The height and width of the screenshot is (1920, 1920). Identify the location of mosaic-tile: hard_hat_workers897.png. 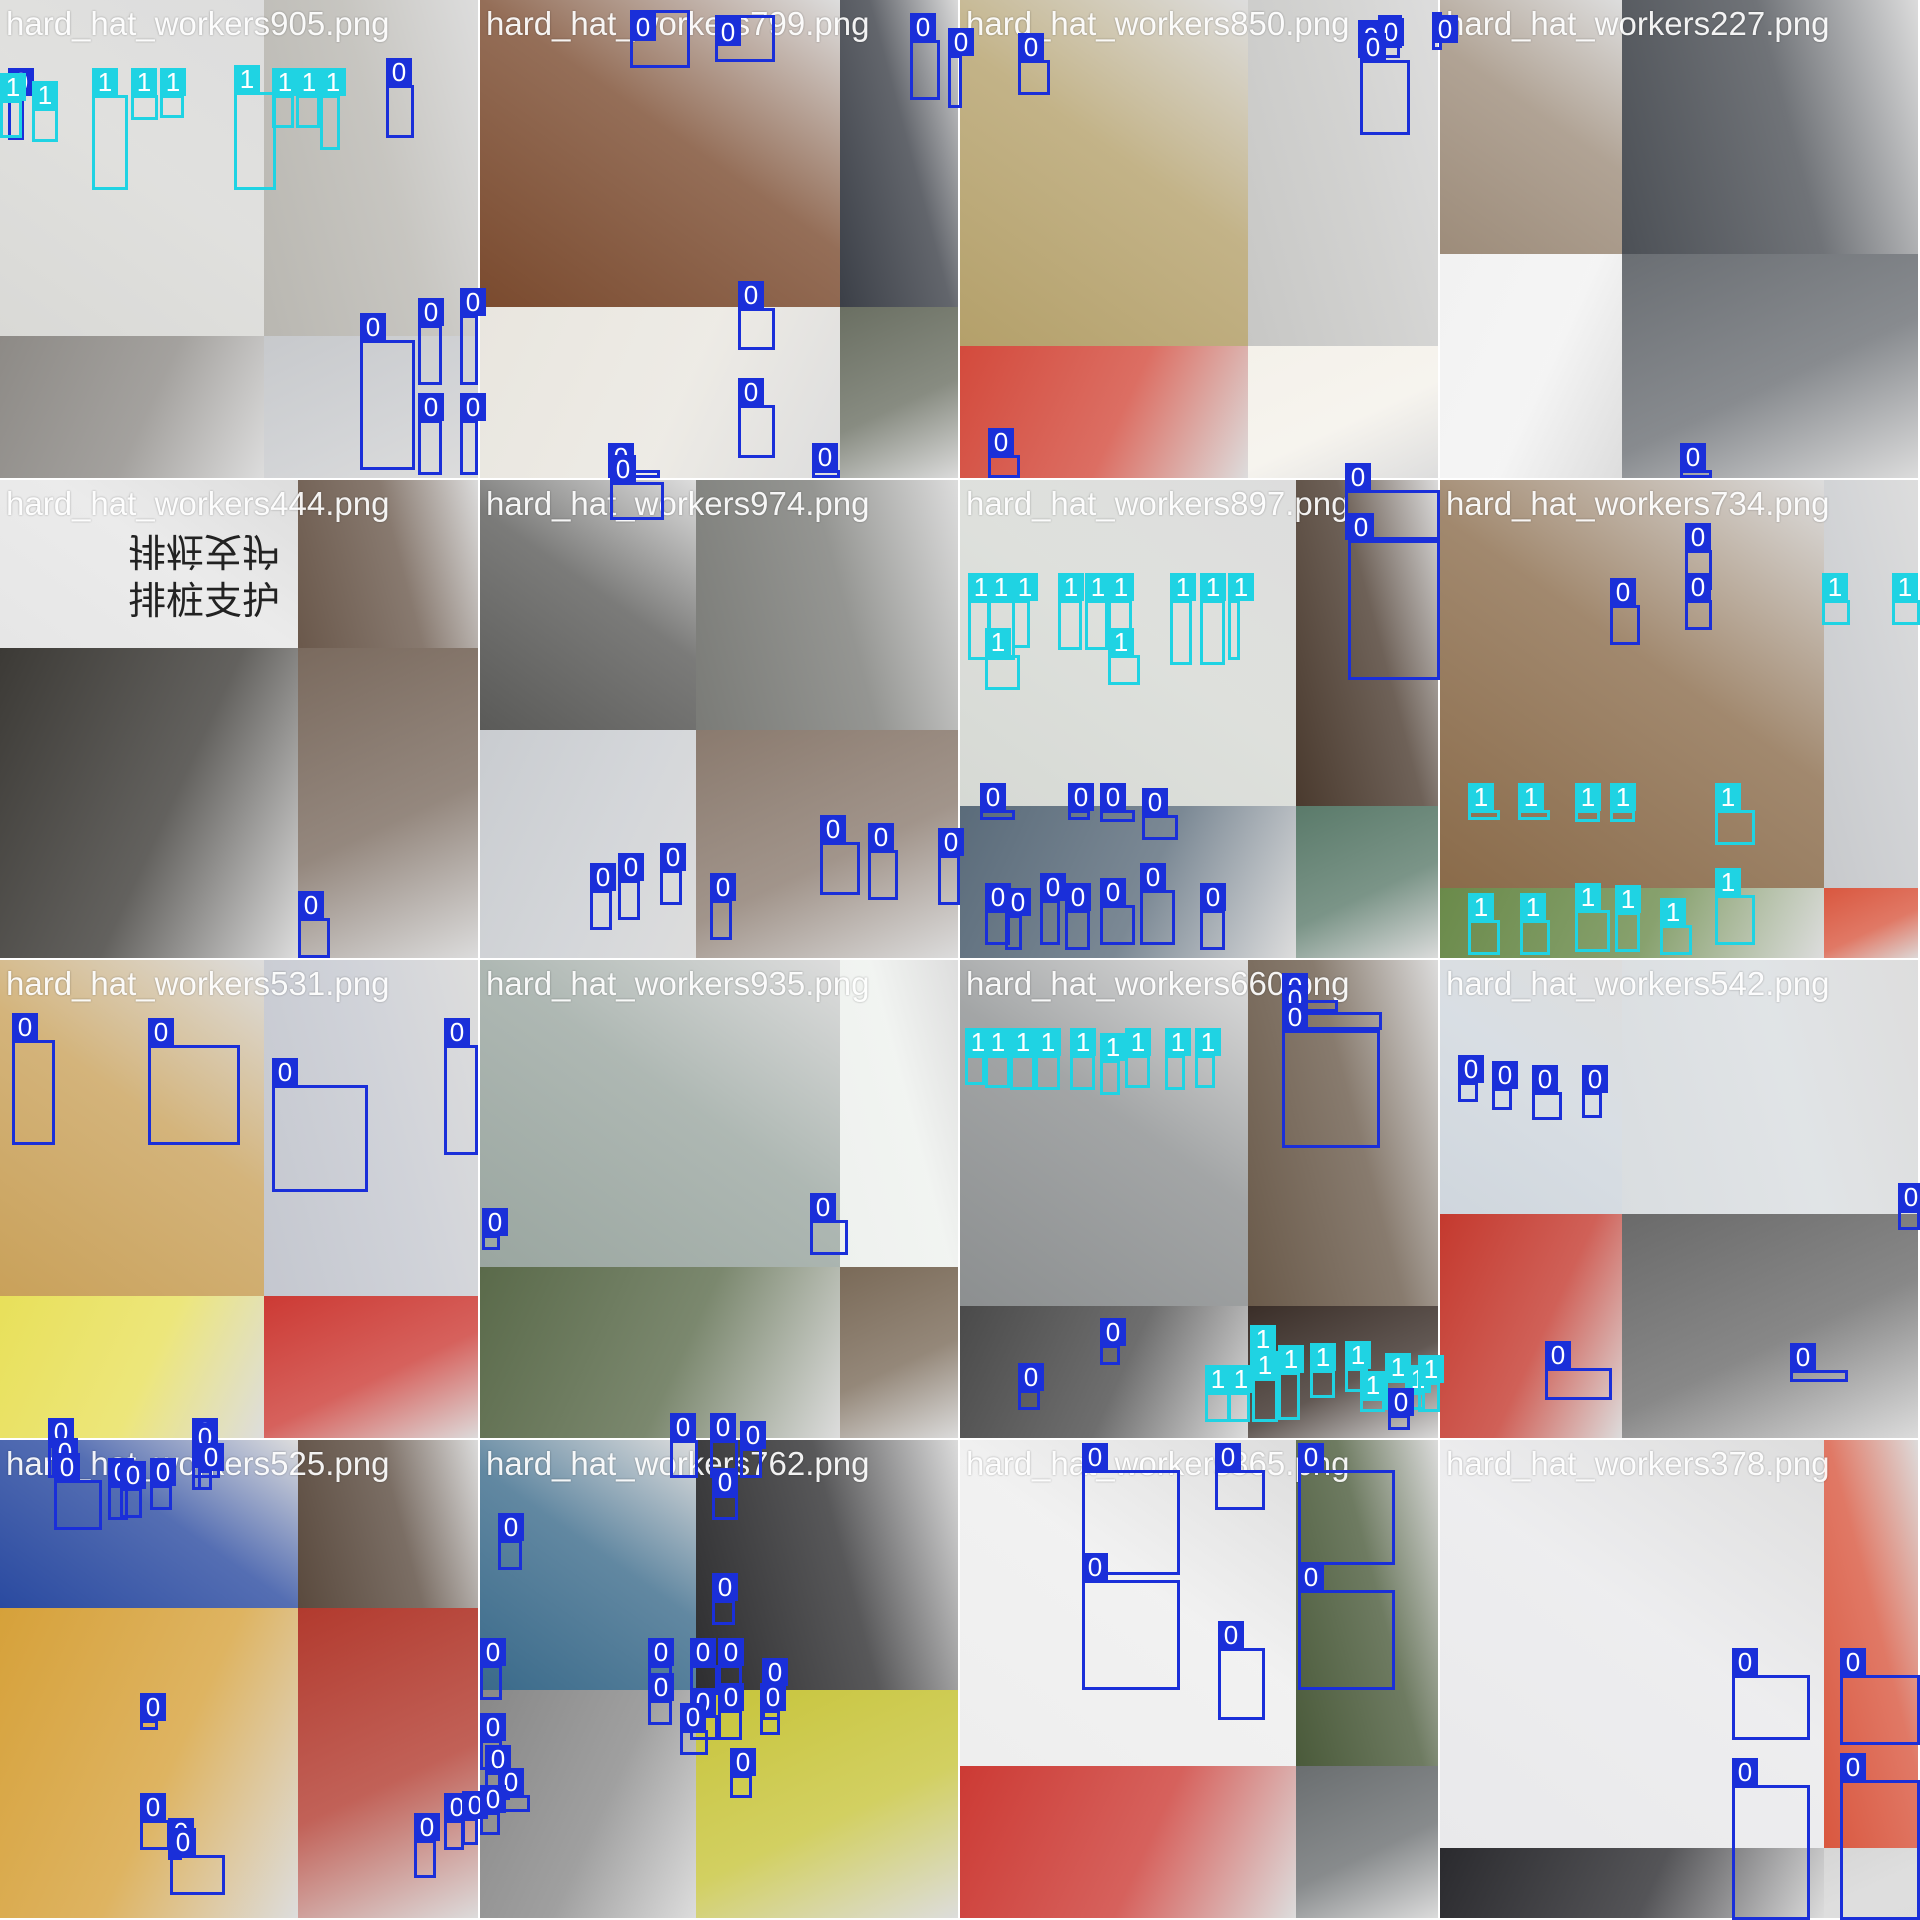
(1200, 720).